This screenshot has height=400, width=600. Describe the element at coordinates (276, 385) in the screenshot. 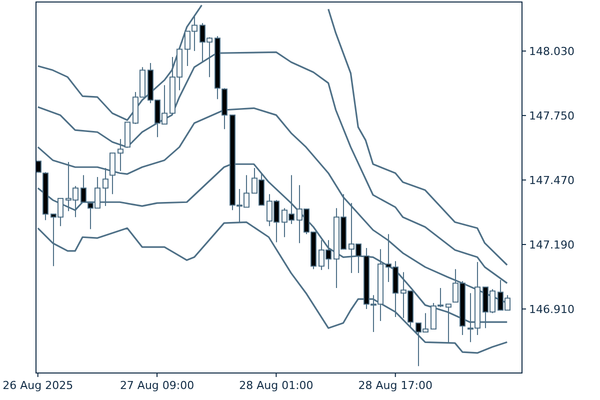

I see `x-tick-label: 28 Aug 01:00` at that location.